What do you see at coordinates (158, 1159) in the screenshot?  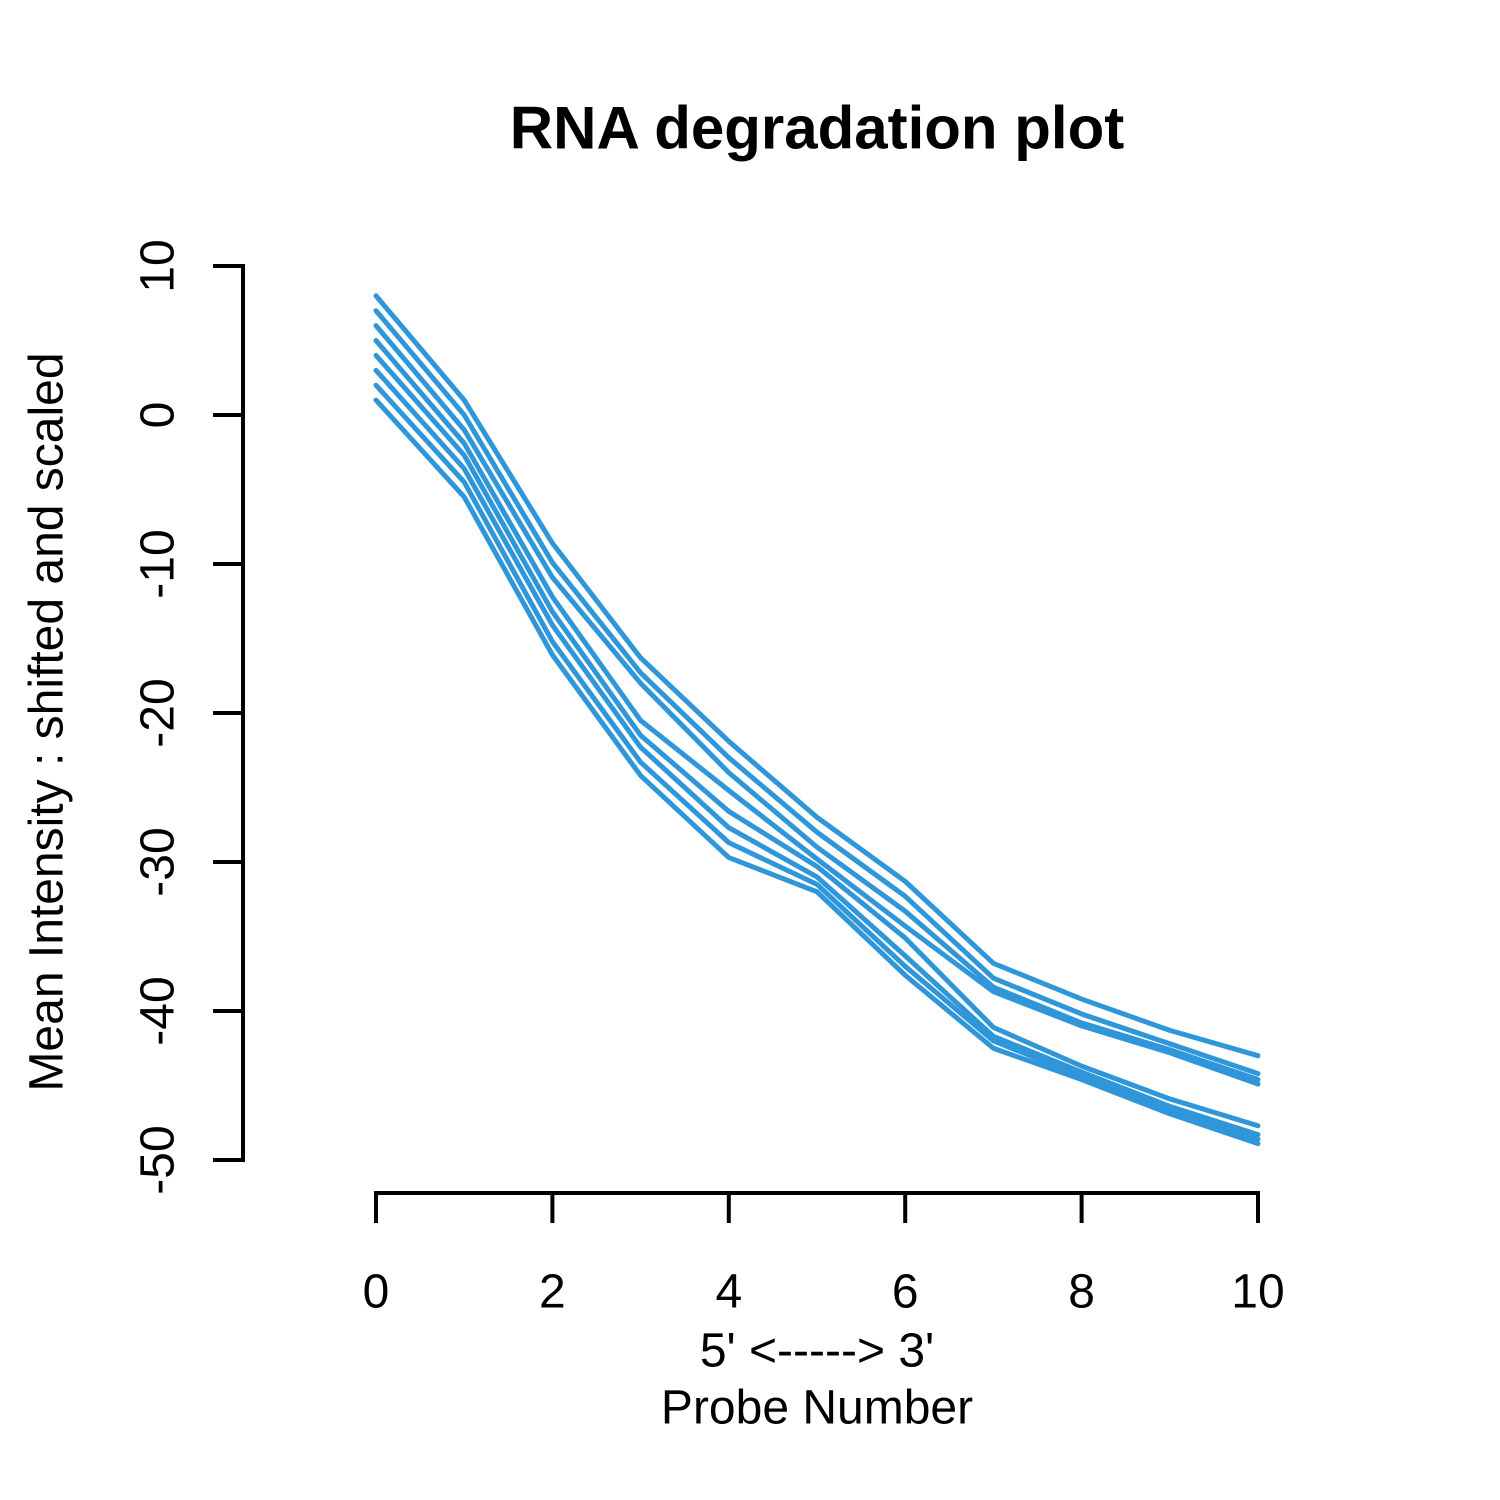 I see `y-tick-label: -50` at bounding box center [158, 1159].